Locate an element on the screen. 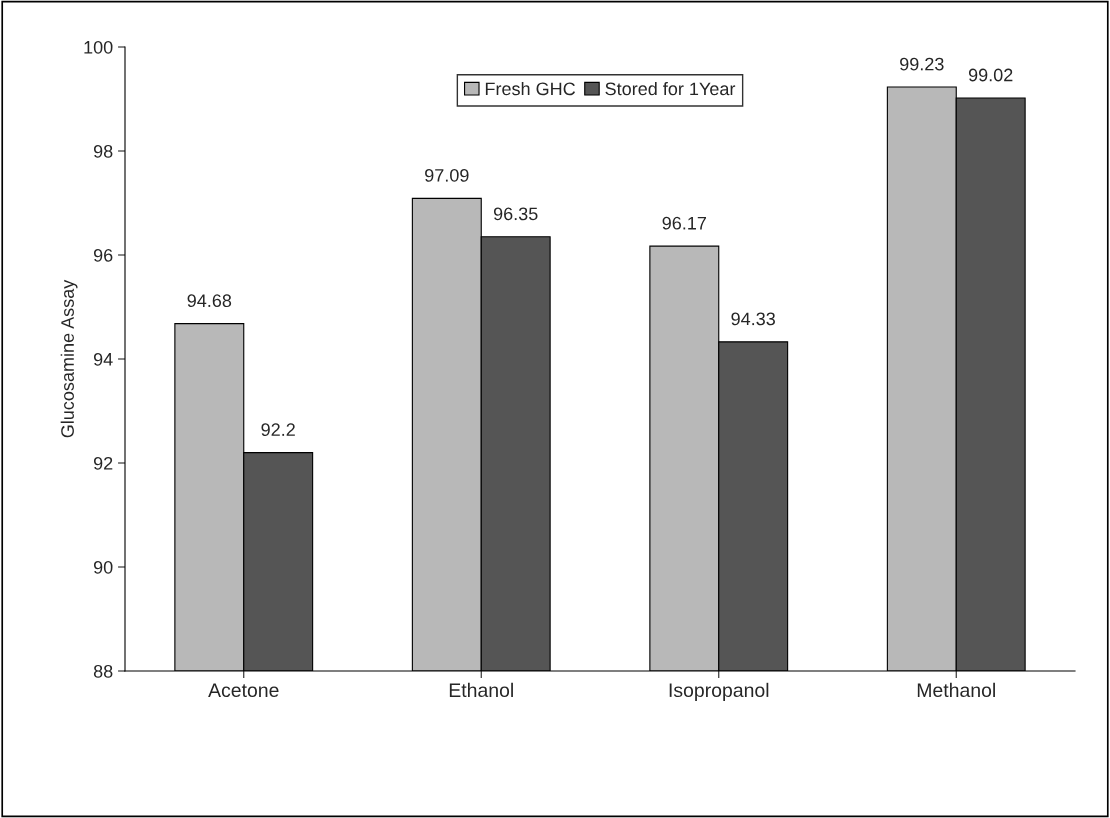 This screenshot has height=818, width=1110. y-tick-label: 98 is located at coordinates (103, 151).